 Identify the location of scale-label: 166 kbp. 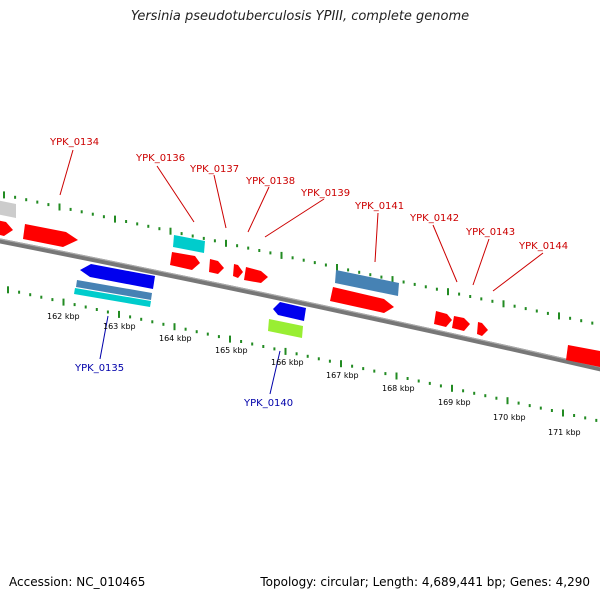
(287, 362).